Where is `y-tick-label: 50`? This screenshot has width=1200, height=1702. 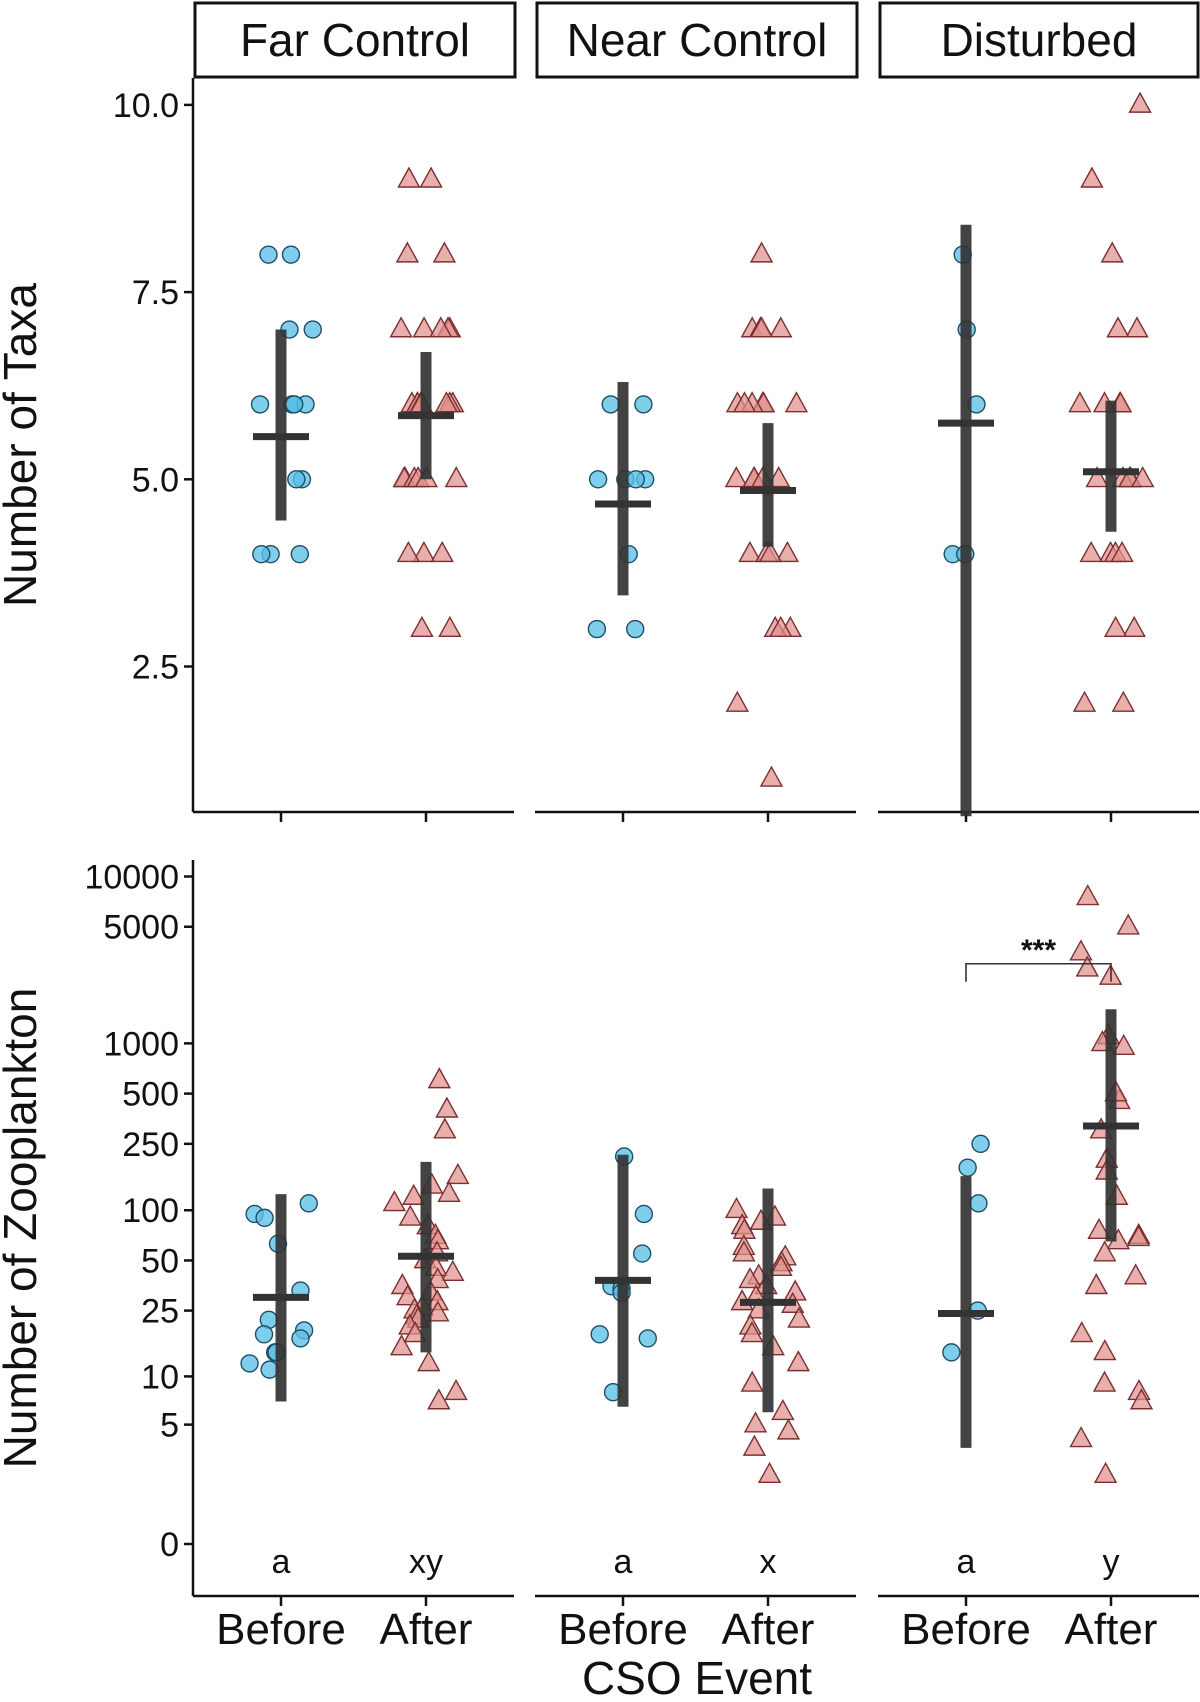 y-tick-label: 50 is located at coordinates (160, 1261).